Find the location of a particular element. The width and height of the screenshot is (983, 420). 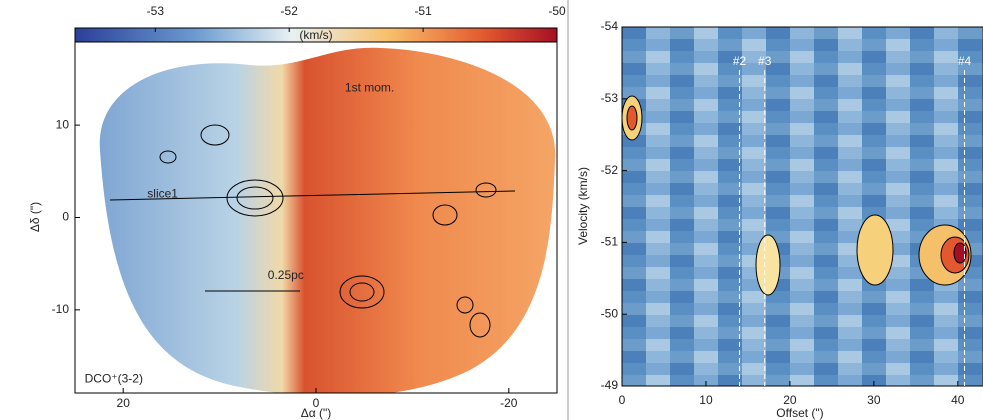

y-tick-label: 10 is located at coordinates (63, 124).